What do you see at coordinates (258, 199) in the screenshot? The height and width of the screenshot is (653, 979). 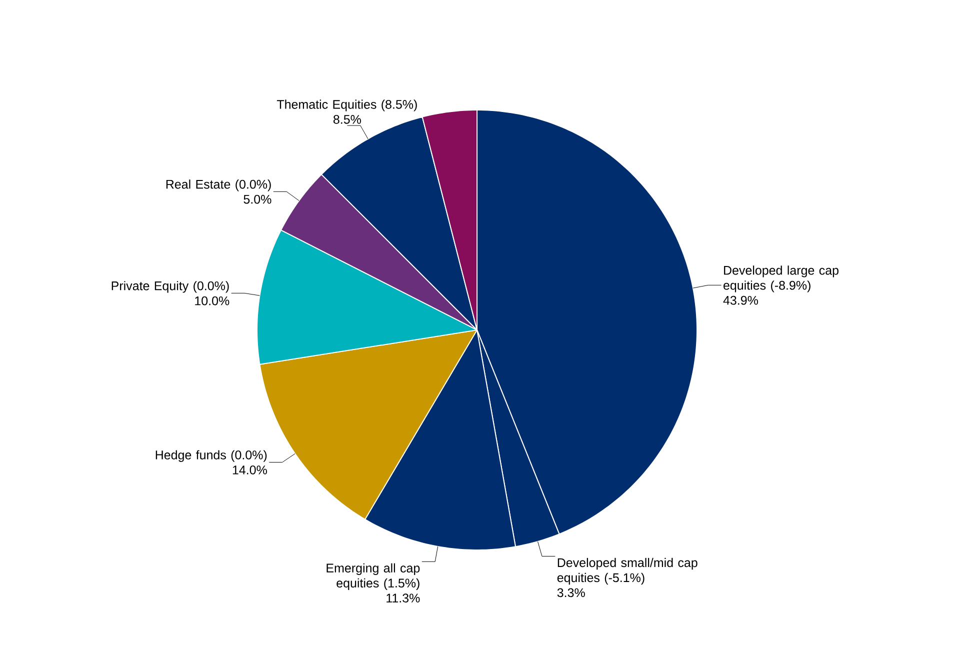 I see `data-label: 5.0%` at bounding box center [258, 199].